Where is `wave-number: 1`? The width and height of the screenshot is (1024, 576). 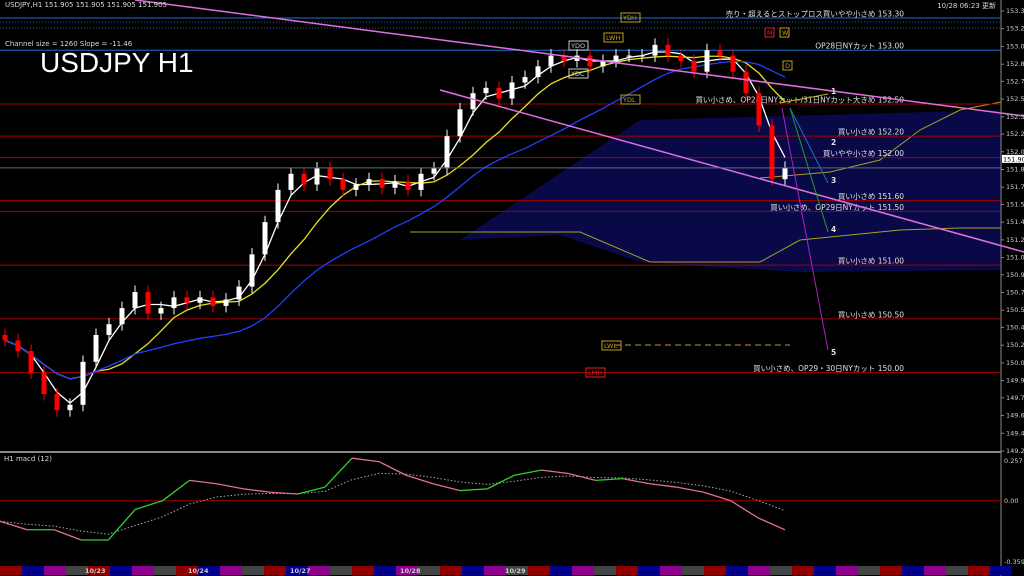
wave-number: 1 is located at coordinates (833, 91).